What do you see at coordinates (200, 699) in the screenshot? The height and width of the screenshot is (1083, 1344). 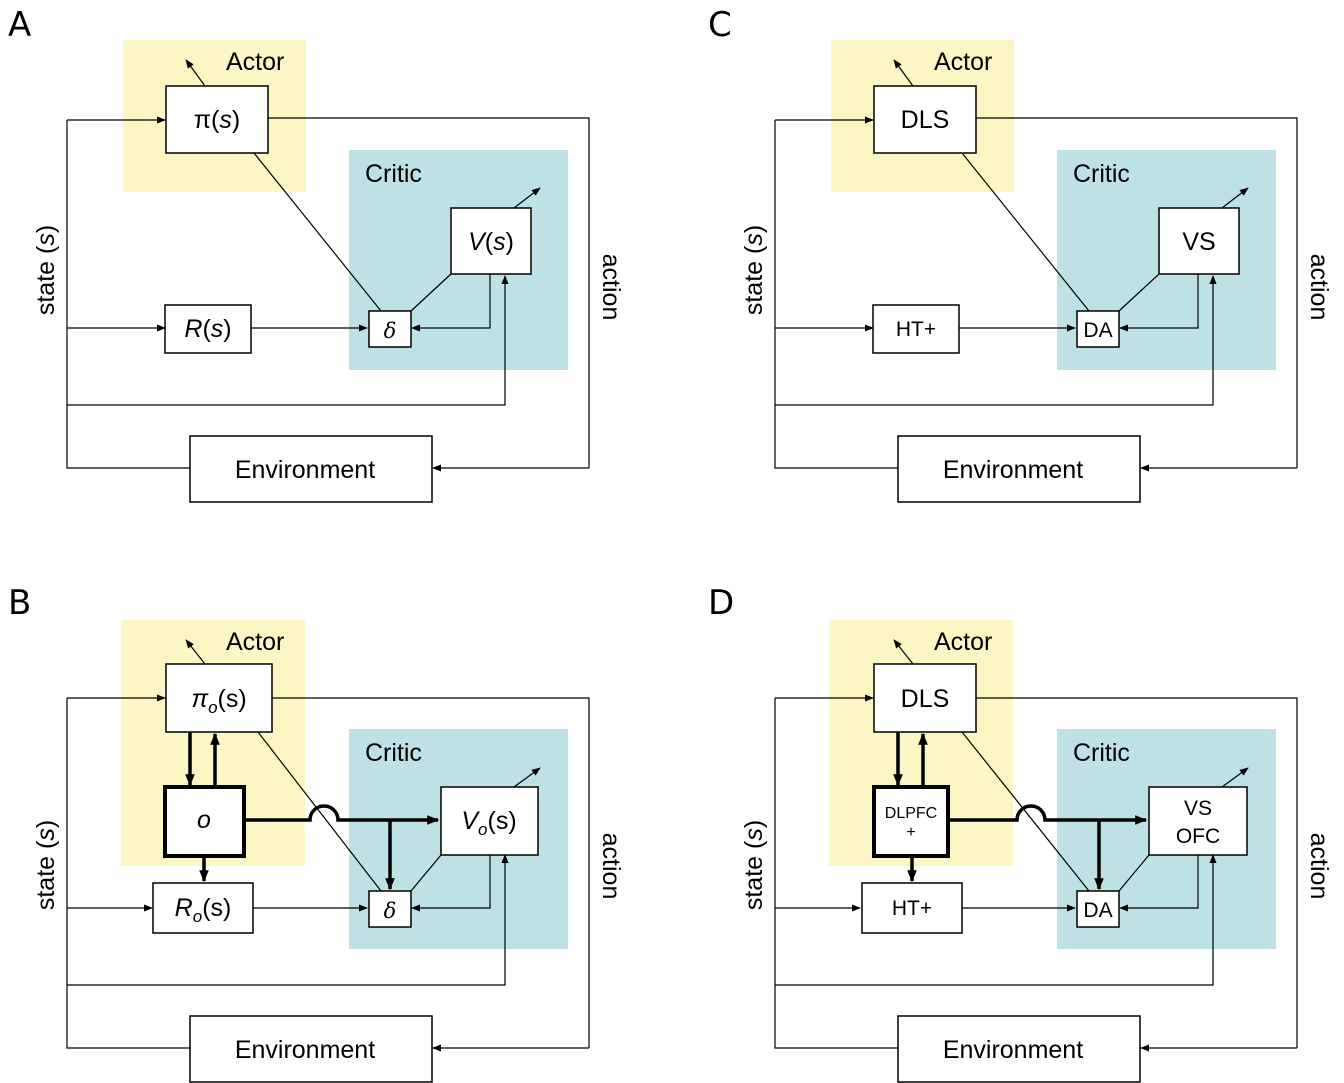 I see `policy-symbol: π` at bounding box center [200, 699].